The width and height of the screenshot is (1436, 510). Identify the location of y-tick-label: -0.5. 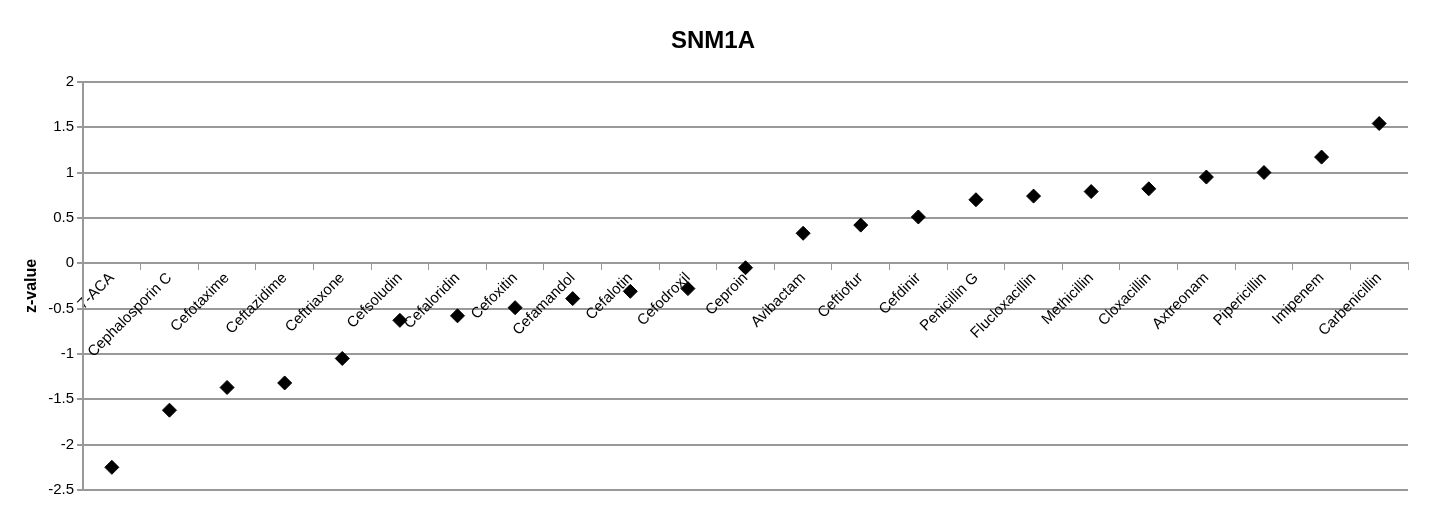
(61, 307).